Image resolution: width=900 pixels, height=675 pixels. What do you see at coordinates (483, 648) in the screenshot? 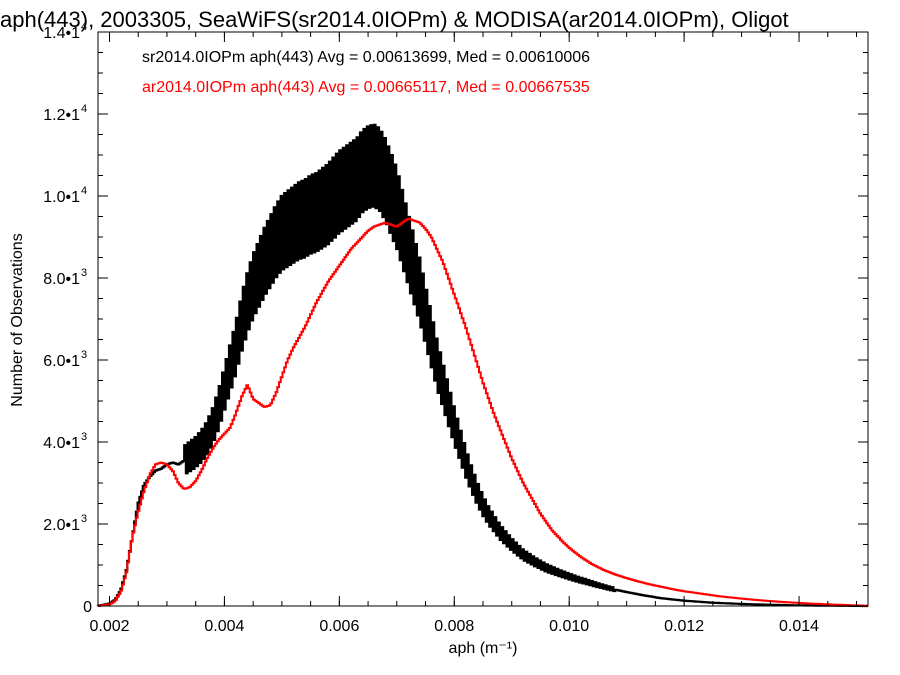
I see `x-axis-label: aph (m⁻¹)` at bounding box center [483, 648].